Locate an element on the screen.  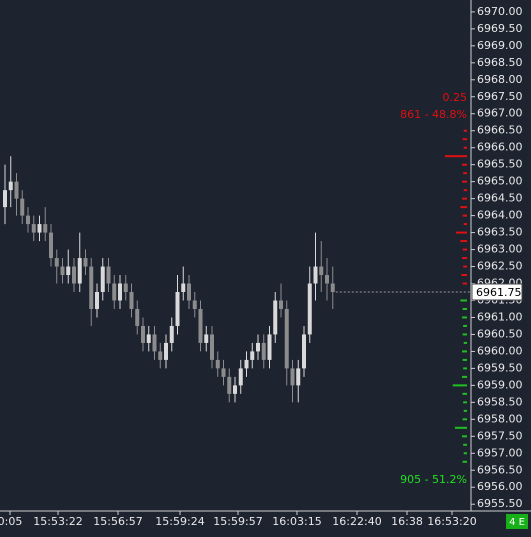
x-tick-label: 15:56:57 is located at coordinates (117, 521).